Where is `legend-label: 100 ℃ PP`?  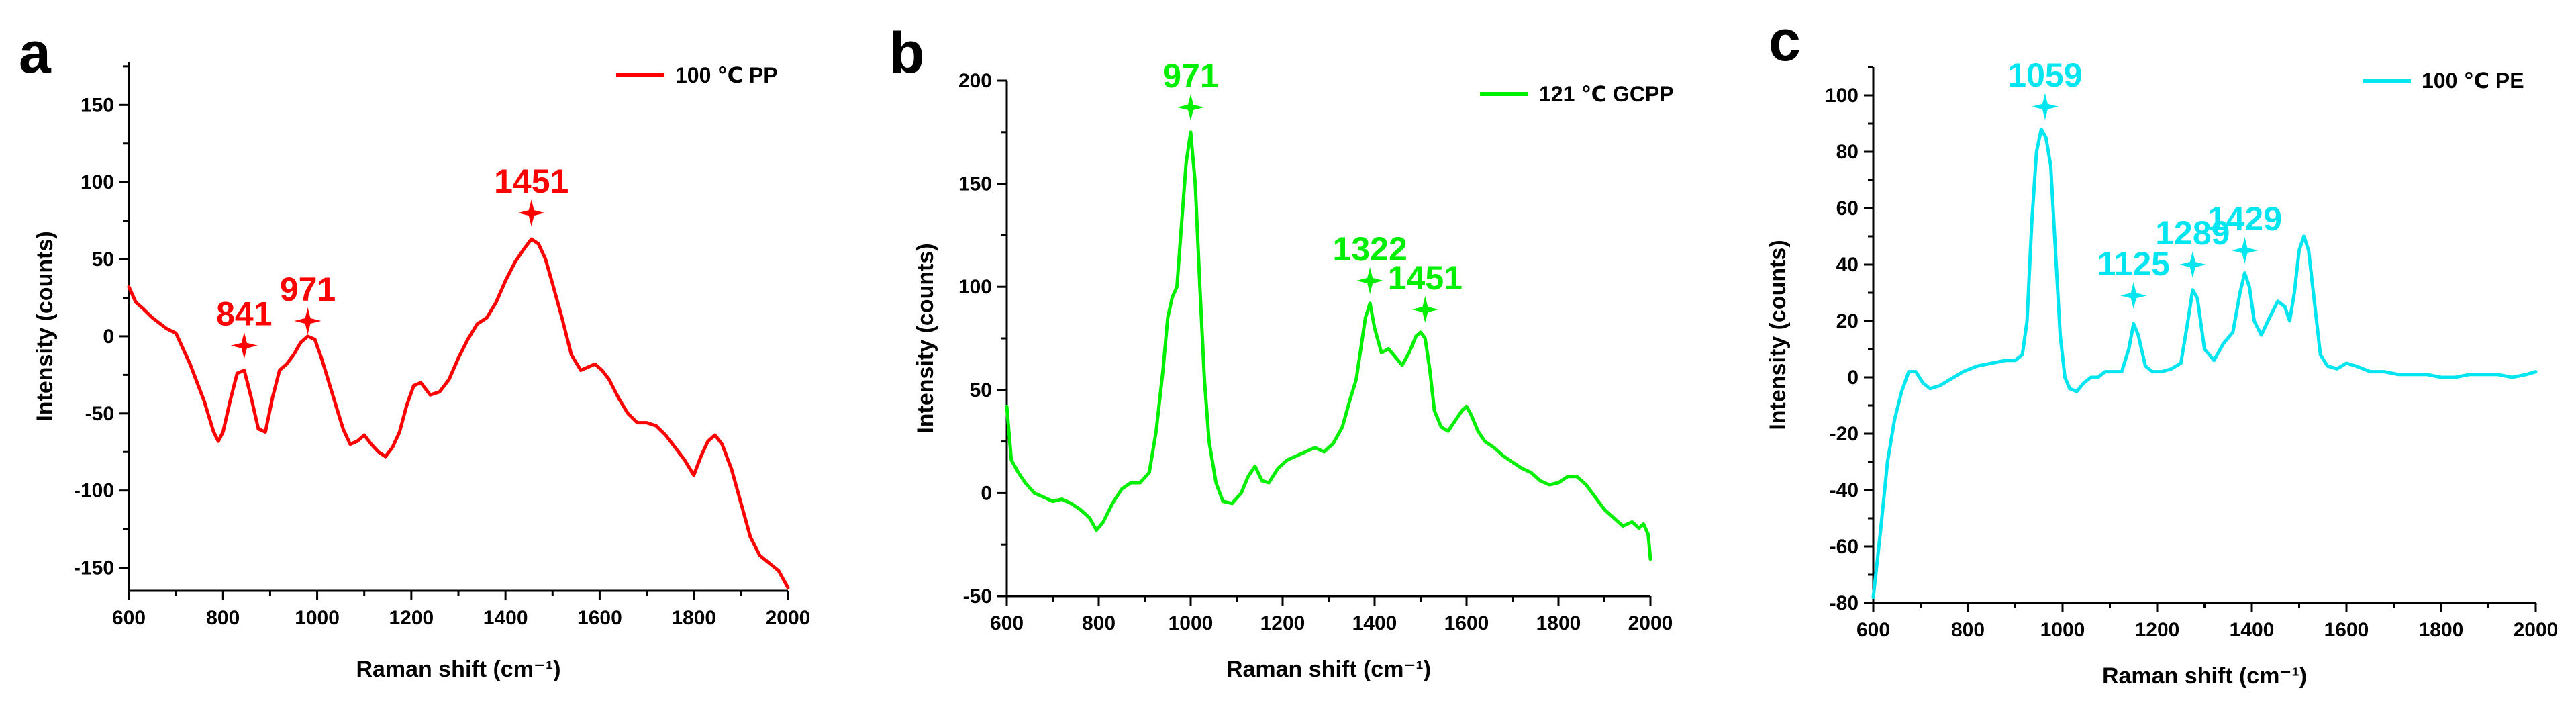 legend-label: 100 ℃ PP is located at coordinates (726, 75).